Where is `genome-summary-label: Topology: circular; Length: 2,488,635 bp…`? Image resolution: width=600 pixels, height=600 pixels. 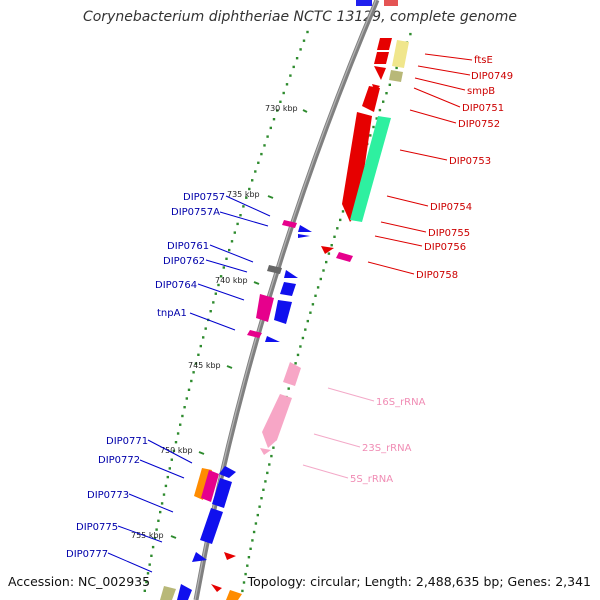
genome-summary-label: Topology: circular; Length: 2,488,635 bp… is located at coordinates (419, 581).